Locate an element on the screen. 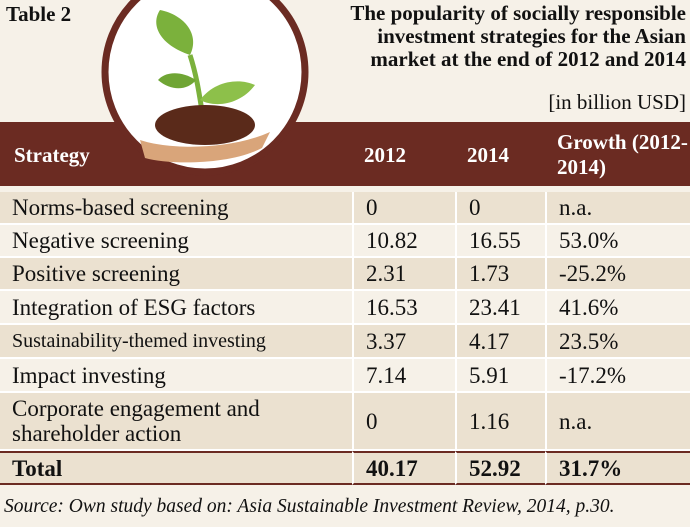  value-cell: 23.5% is located at coordinates (617, 342).